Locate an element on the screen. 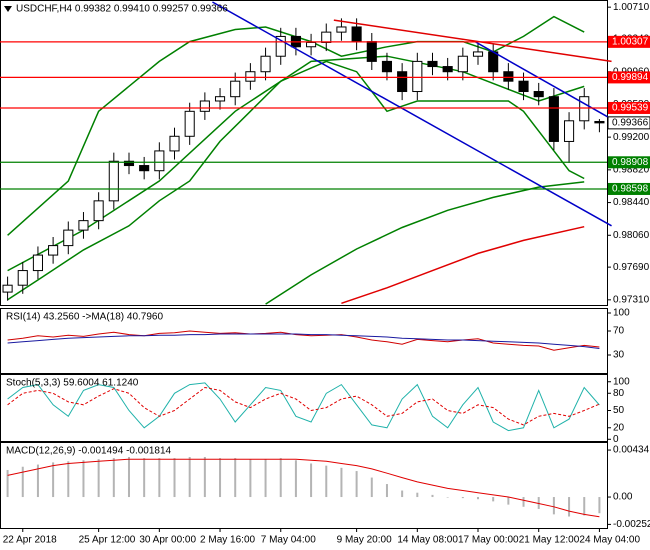 This screenshot has width=650, height=550. menu-arrow is located at coordinates (8, 9).